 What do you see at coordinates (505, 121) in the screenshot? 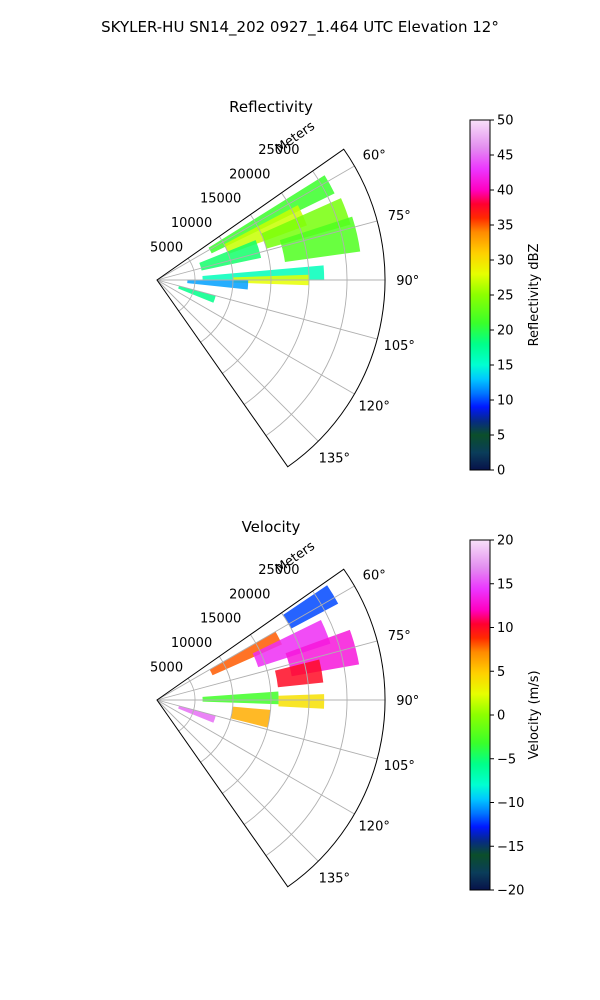
I see `colorbar-tick-label: 50` at bounding box center [505, 121].